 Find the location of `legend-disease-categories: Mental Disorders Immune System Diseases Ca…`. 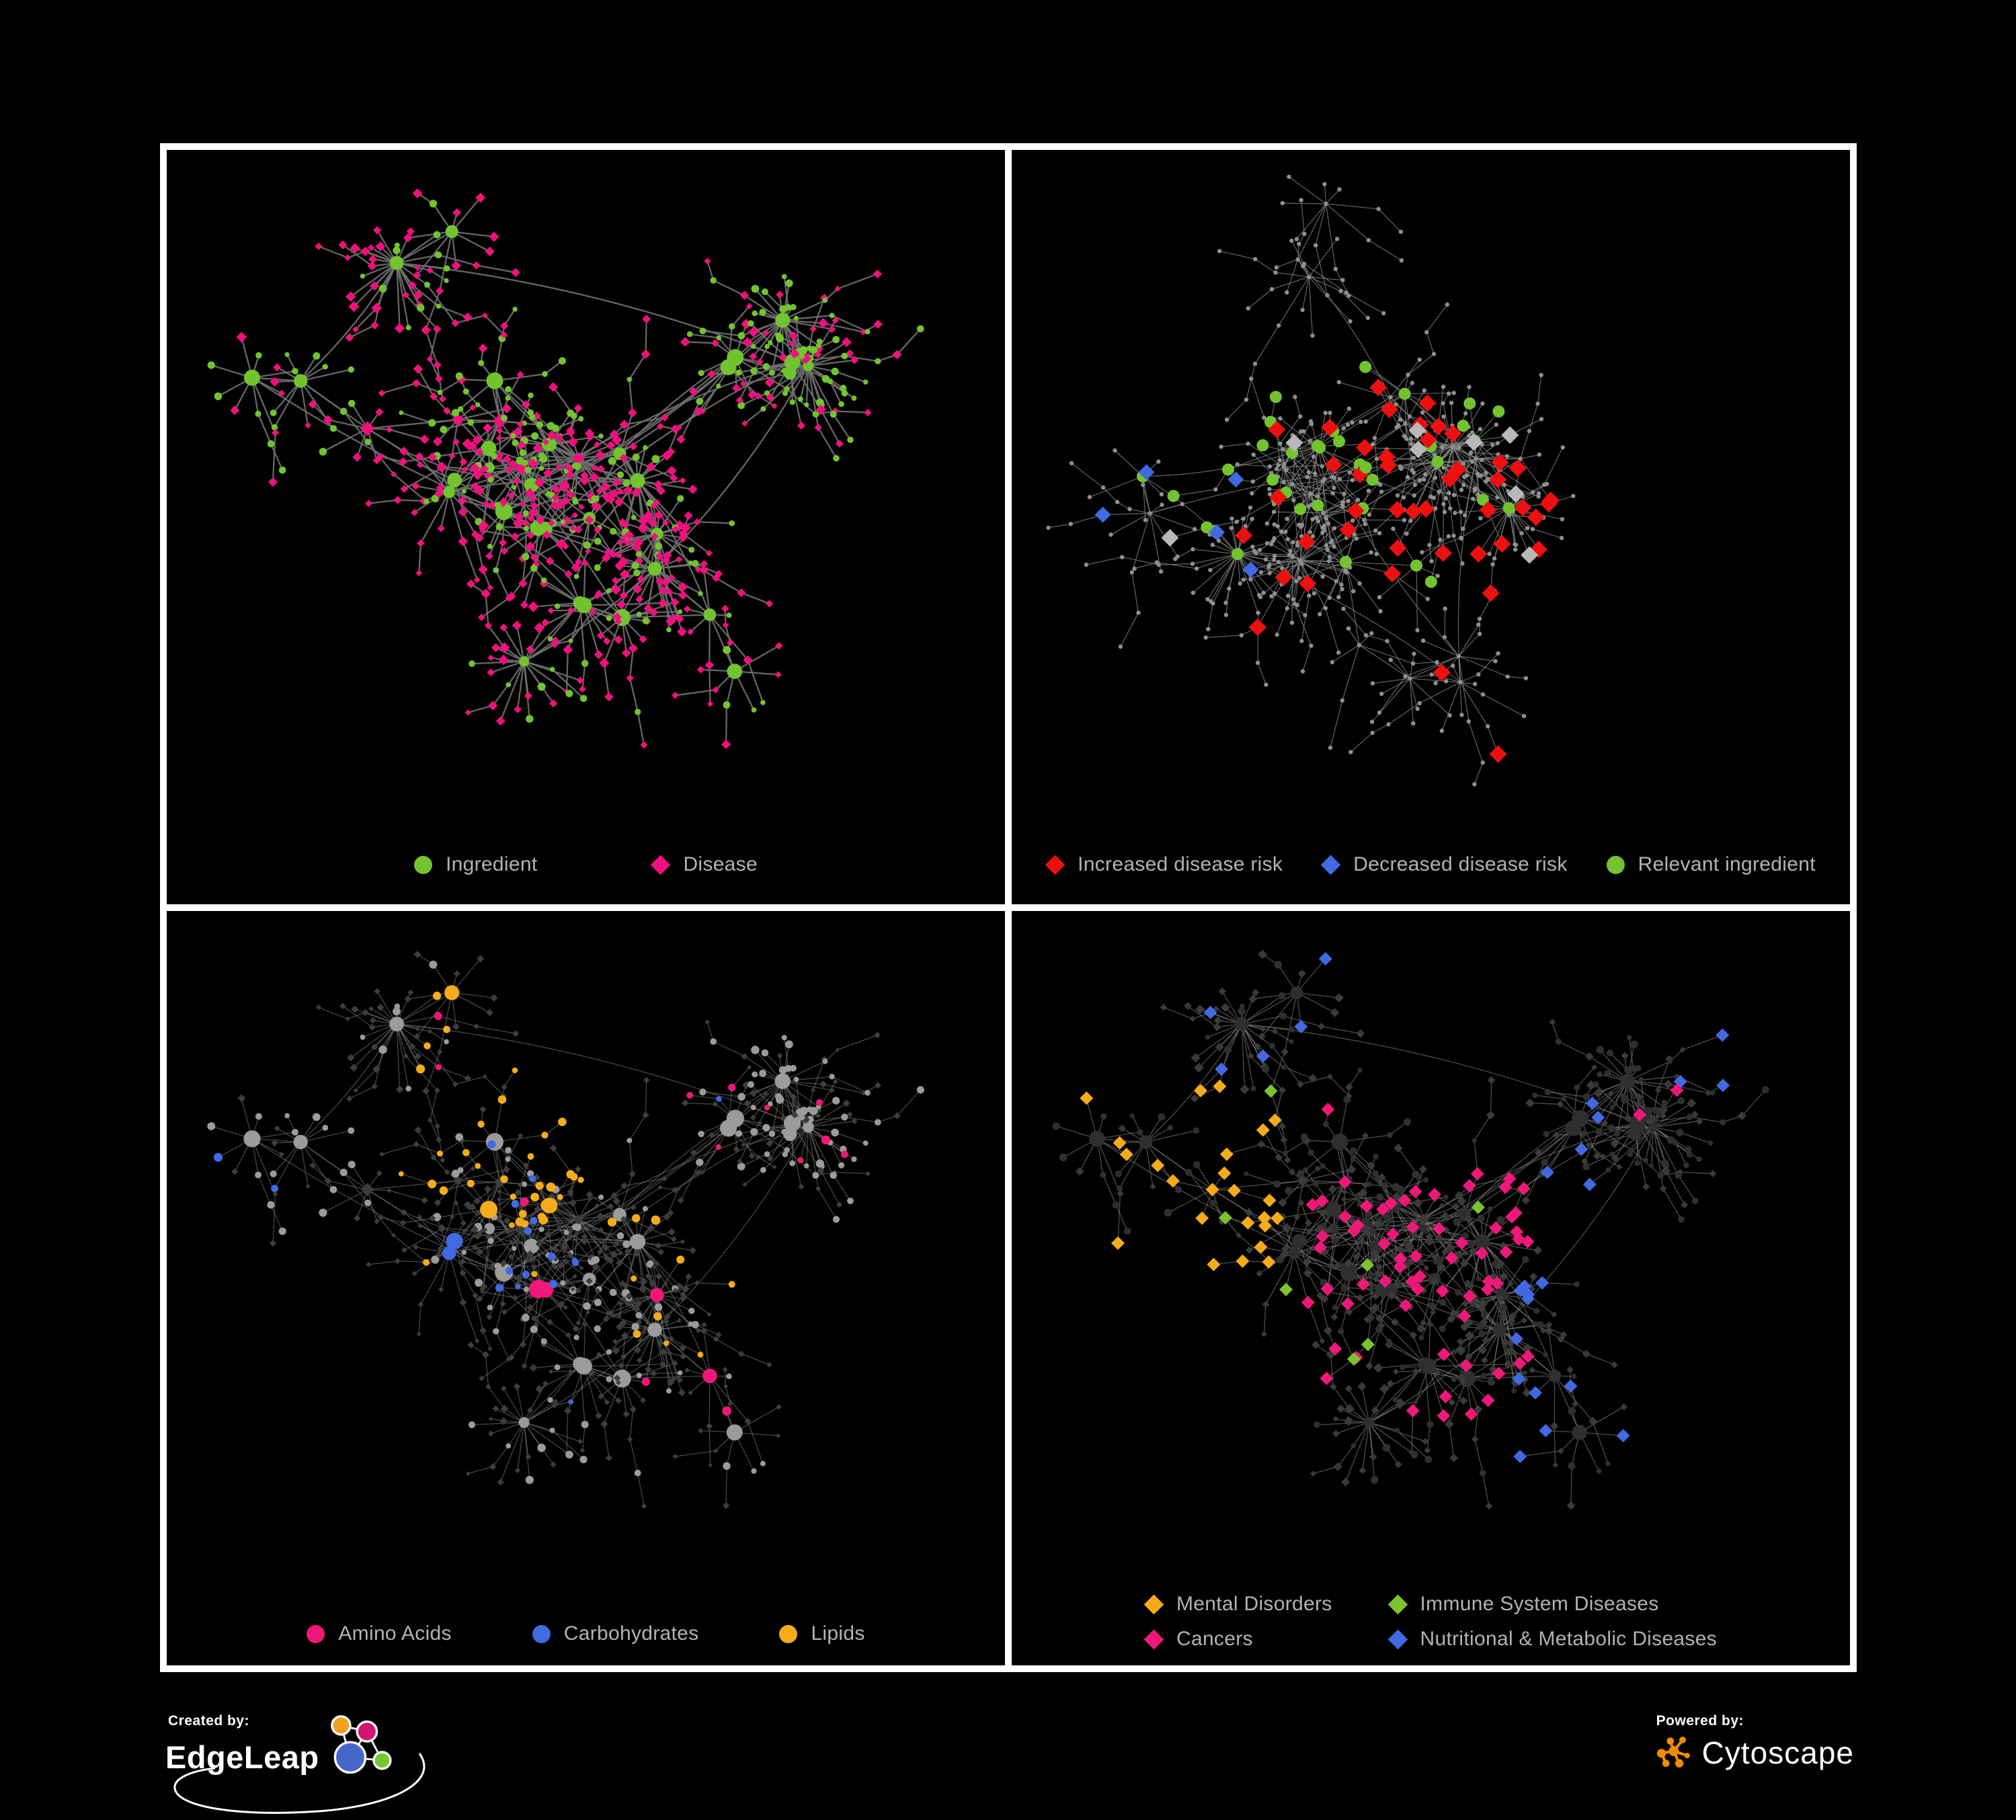

legend-disease-categories: Mental Disorders Immune System Diseases Ca… is located at coordinates (1430, 1622).